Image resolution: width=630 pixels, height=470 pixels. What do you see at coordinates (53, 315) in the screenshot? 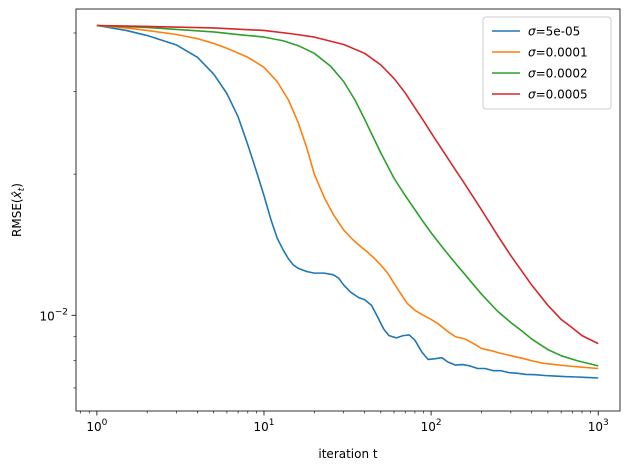
I see `y-tick-label-1: 10−2` at bounding box center [53, 315].